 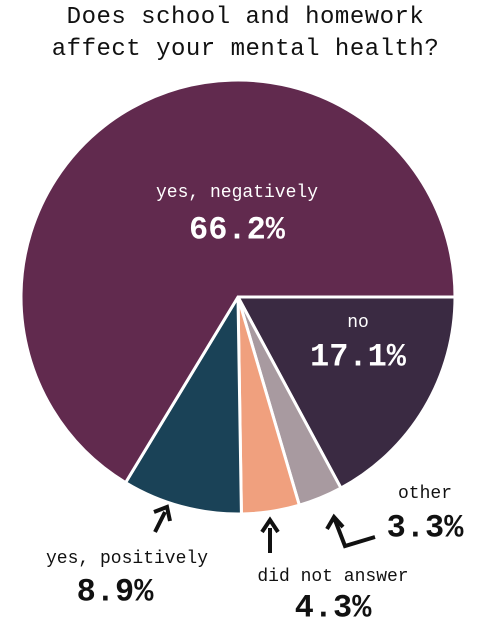 I want to click on value-label: 17.1%, so click(x=358, y=356).